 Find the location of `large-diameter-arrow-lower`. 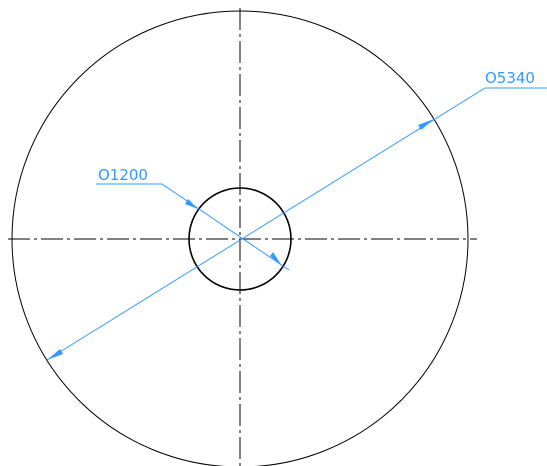

large-diameter-arrow-lower is located at coordinates (55, 354).